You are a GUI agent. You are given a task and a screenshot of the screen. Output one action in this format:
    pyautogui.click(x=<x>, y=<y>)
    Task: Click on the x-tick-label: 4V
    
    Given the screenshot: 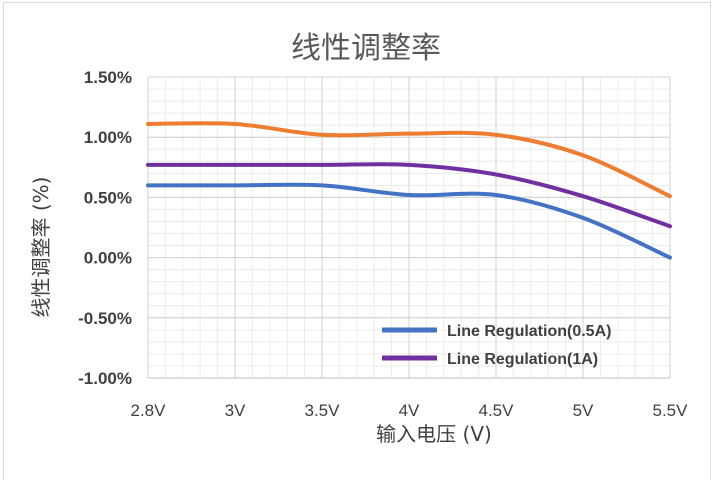 What is the action you would take?
    pyautogui.click(x=409, y=410)
    